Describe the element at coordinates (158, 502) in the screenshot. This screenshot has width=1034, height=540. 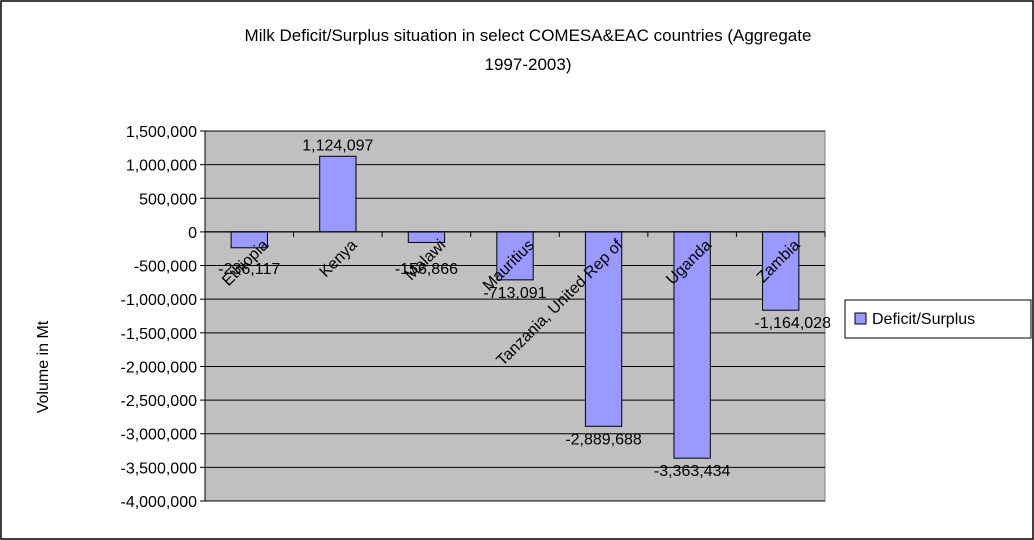
I see `y-tick-label: -4,000,000` at that location.